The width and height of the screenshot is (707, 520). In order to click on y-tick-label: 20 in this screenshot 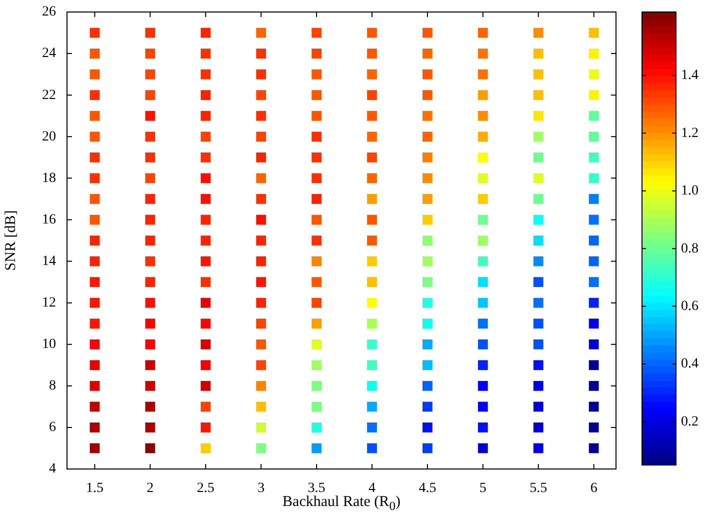, I will do `click(49, 136)`.